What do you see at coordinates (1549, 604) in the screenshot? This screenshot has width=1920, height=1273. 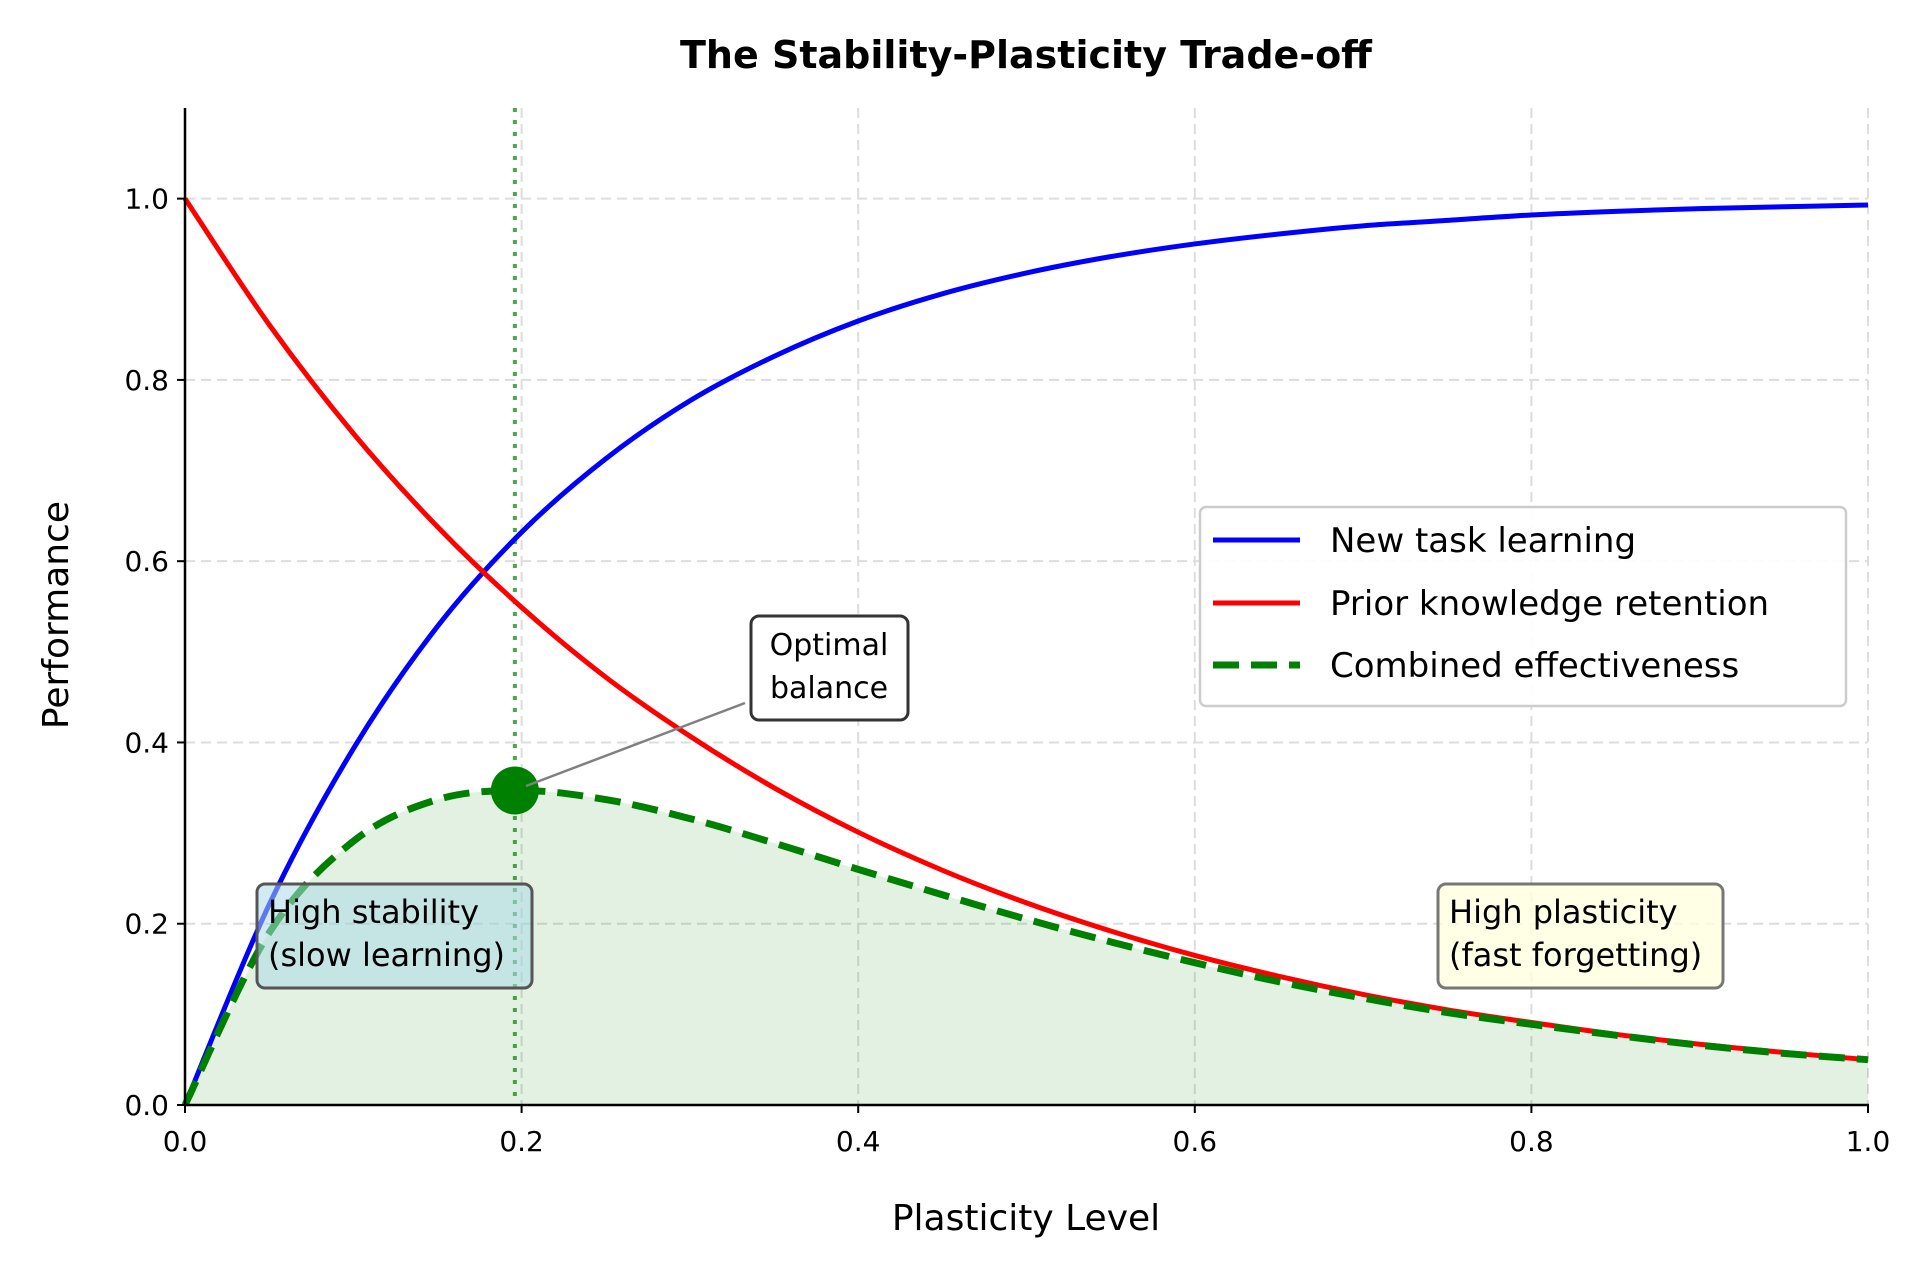 I see `legend-label-prior-knowledge-retention: Prior knowledge retention` at bounding box center [1549, 604].